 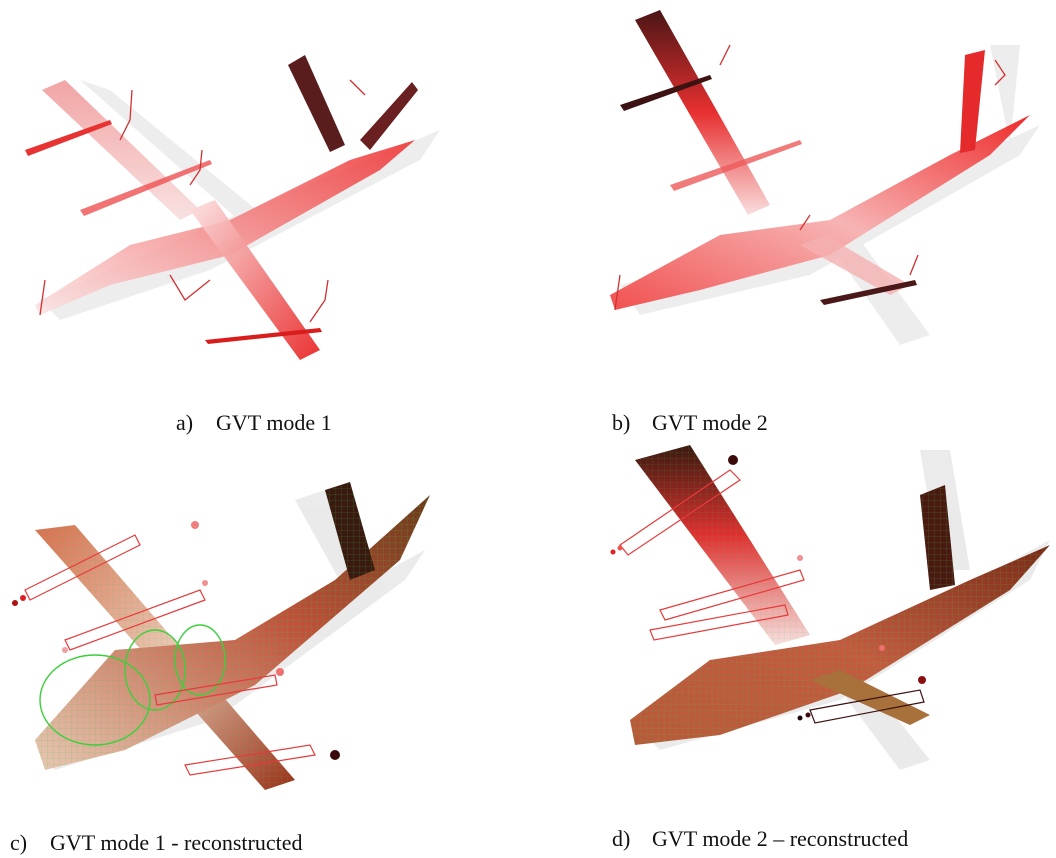 I want to click on cockpit-frame, so click(x=132, y=685).